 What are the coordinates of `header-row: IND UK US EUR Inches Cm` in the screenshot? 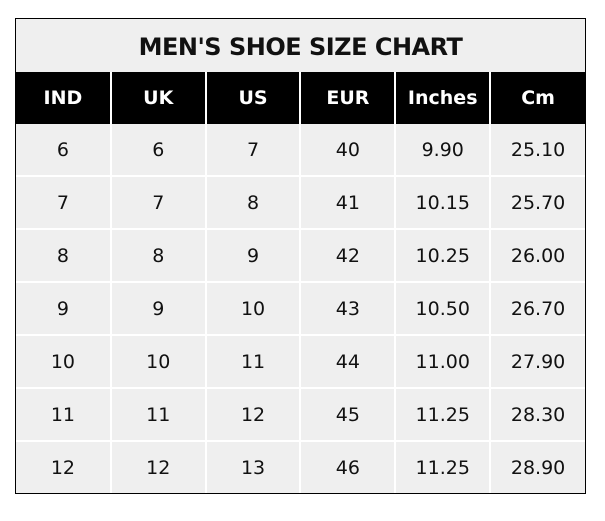 It's located at (300, 98).